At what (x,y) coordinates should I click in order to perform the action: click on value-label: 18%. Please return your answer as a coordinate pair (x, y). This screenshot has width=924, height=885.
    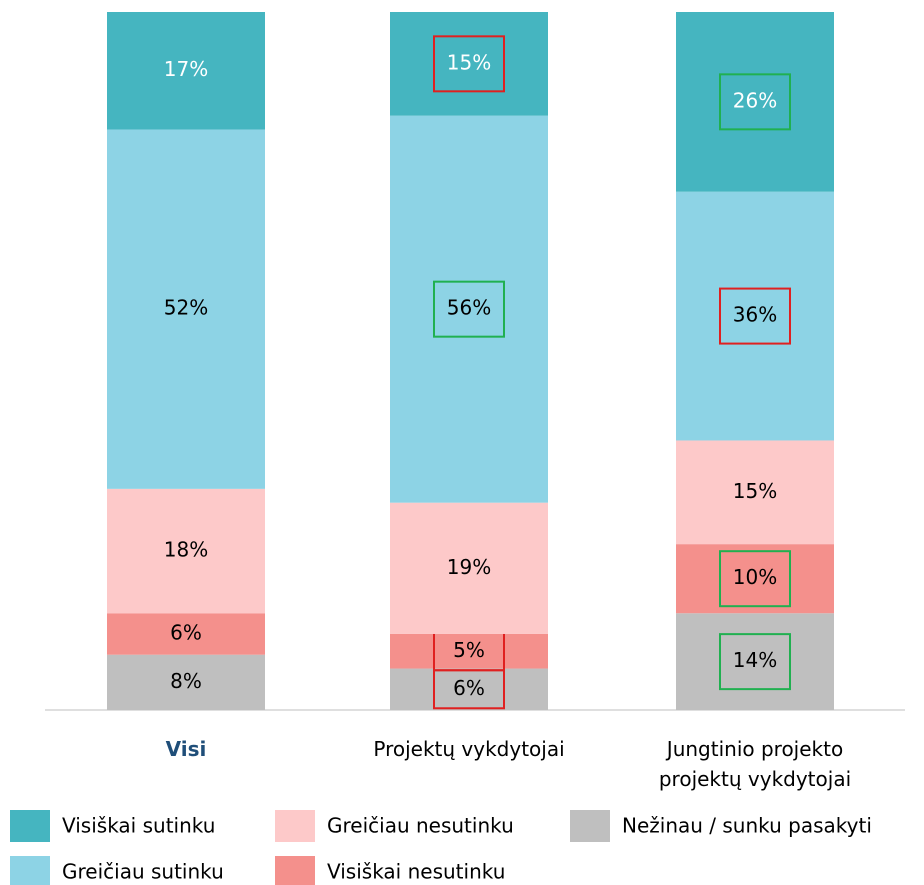
    Looking at the image, I should click on (186, 550).